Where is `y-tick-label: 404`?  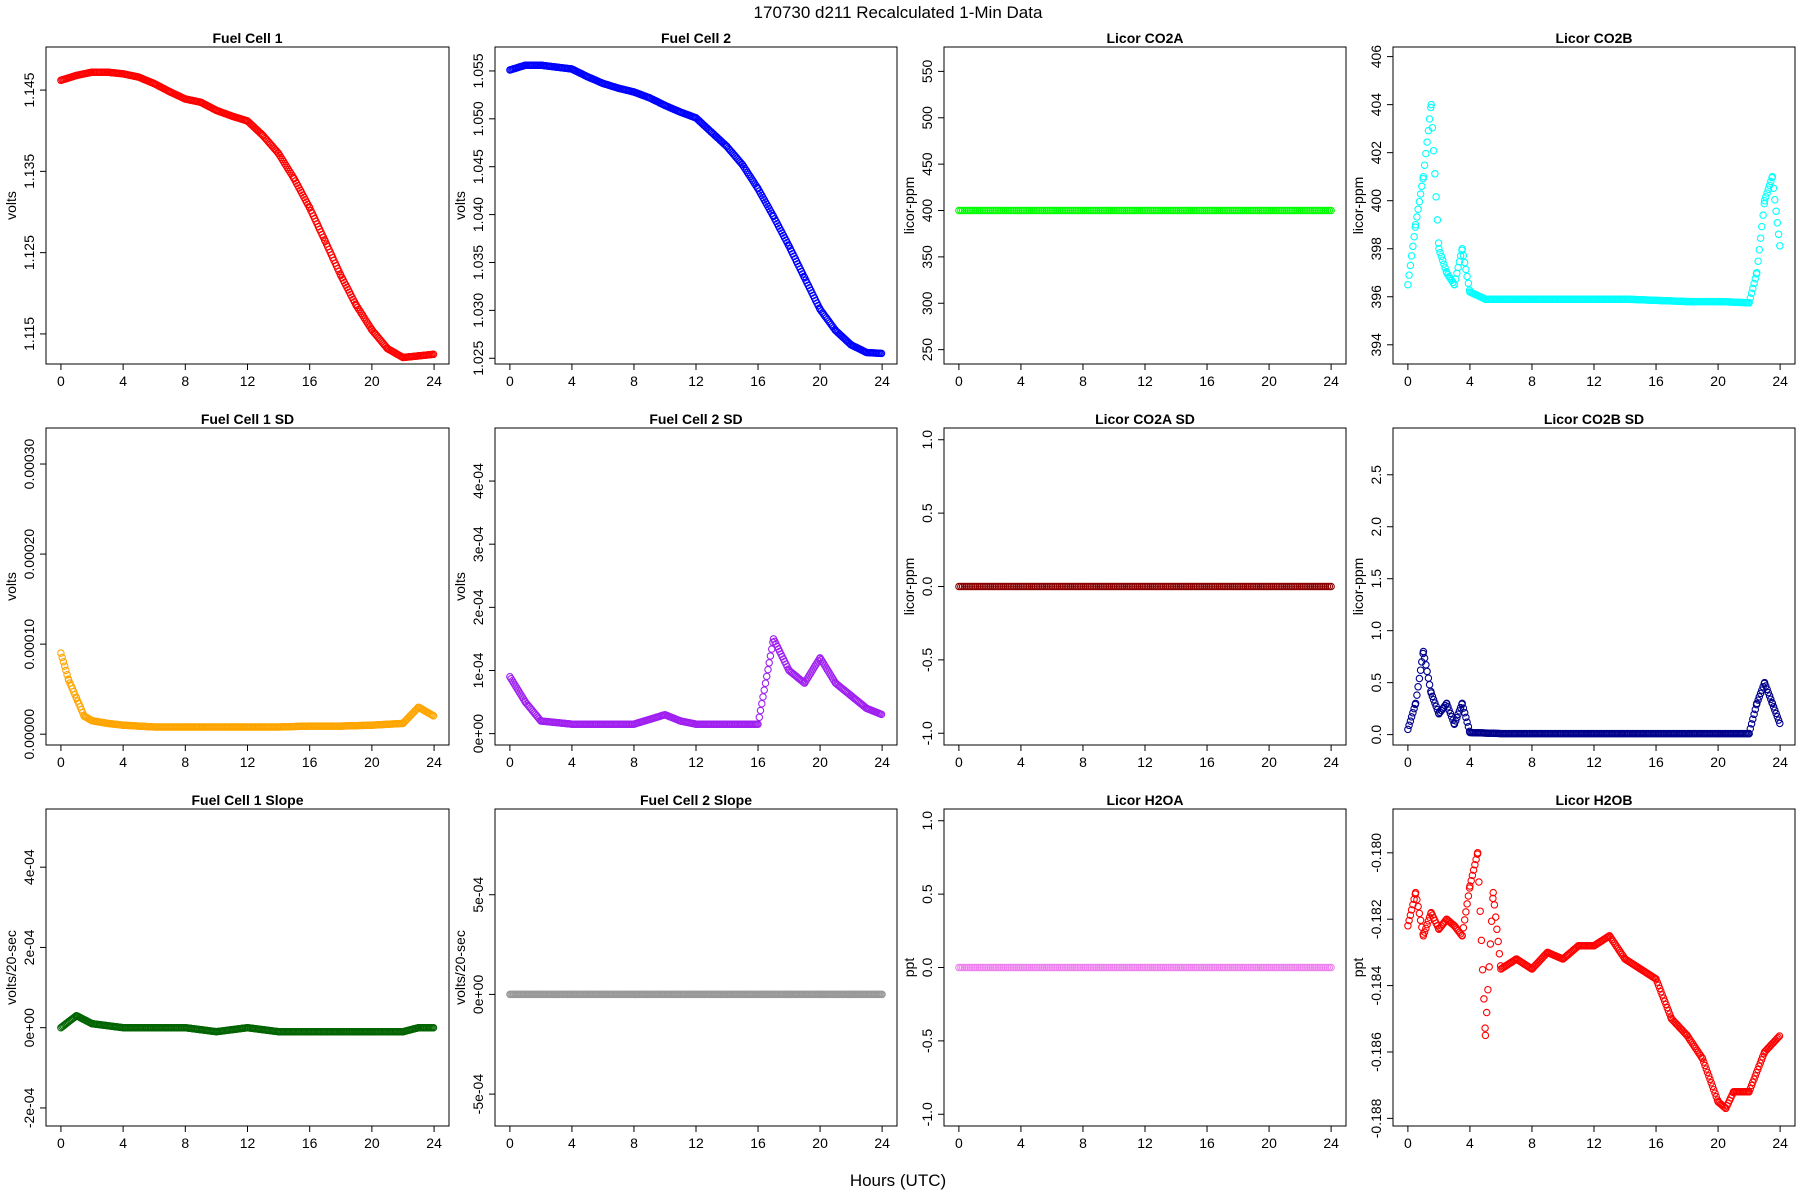 y-tick-label: 404 is located at coordinates (1376, 105).